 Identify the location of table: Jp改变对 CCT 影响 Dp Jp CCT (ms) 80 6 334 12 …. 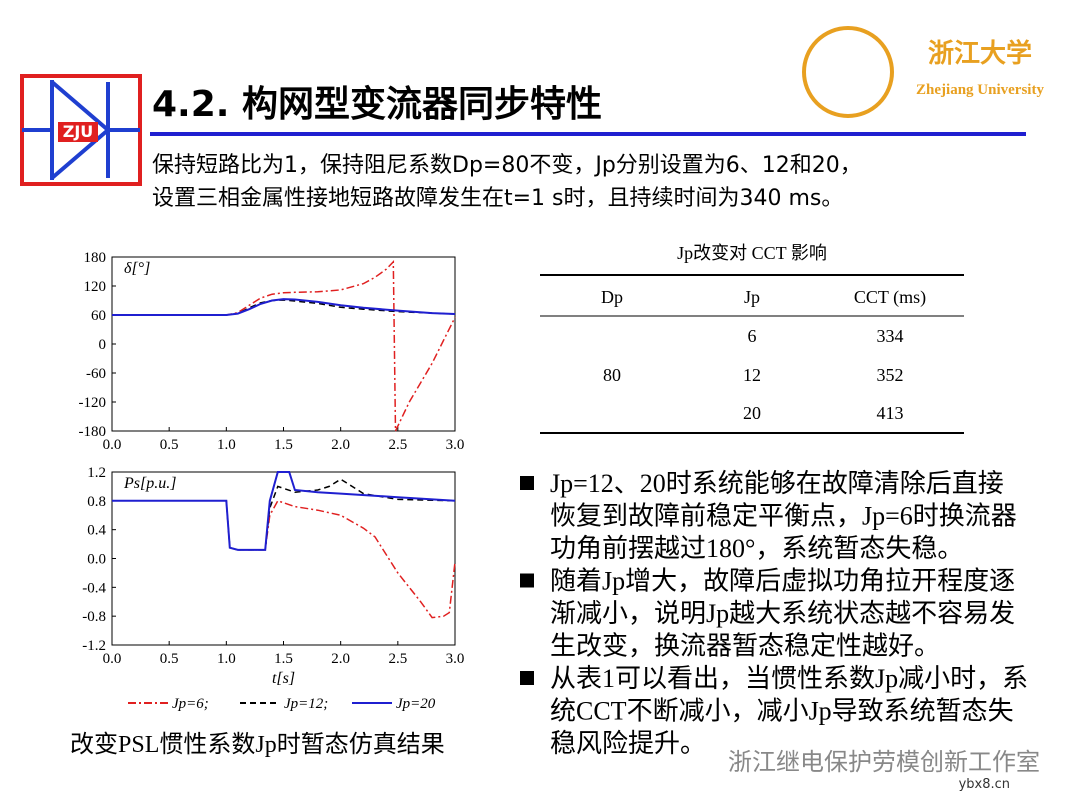
(752, 338).